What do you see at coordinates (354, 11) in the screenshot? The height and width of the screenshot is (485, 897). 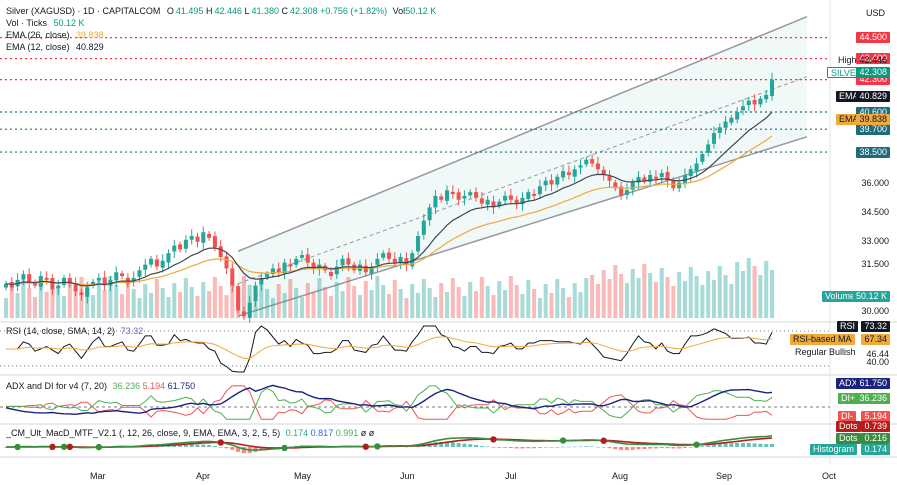 I see `change-value: +0.756 (+1.82%)` at bounding box center [354, 11].